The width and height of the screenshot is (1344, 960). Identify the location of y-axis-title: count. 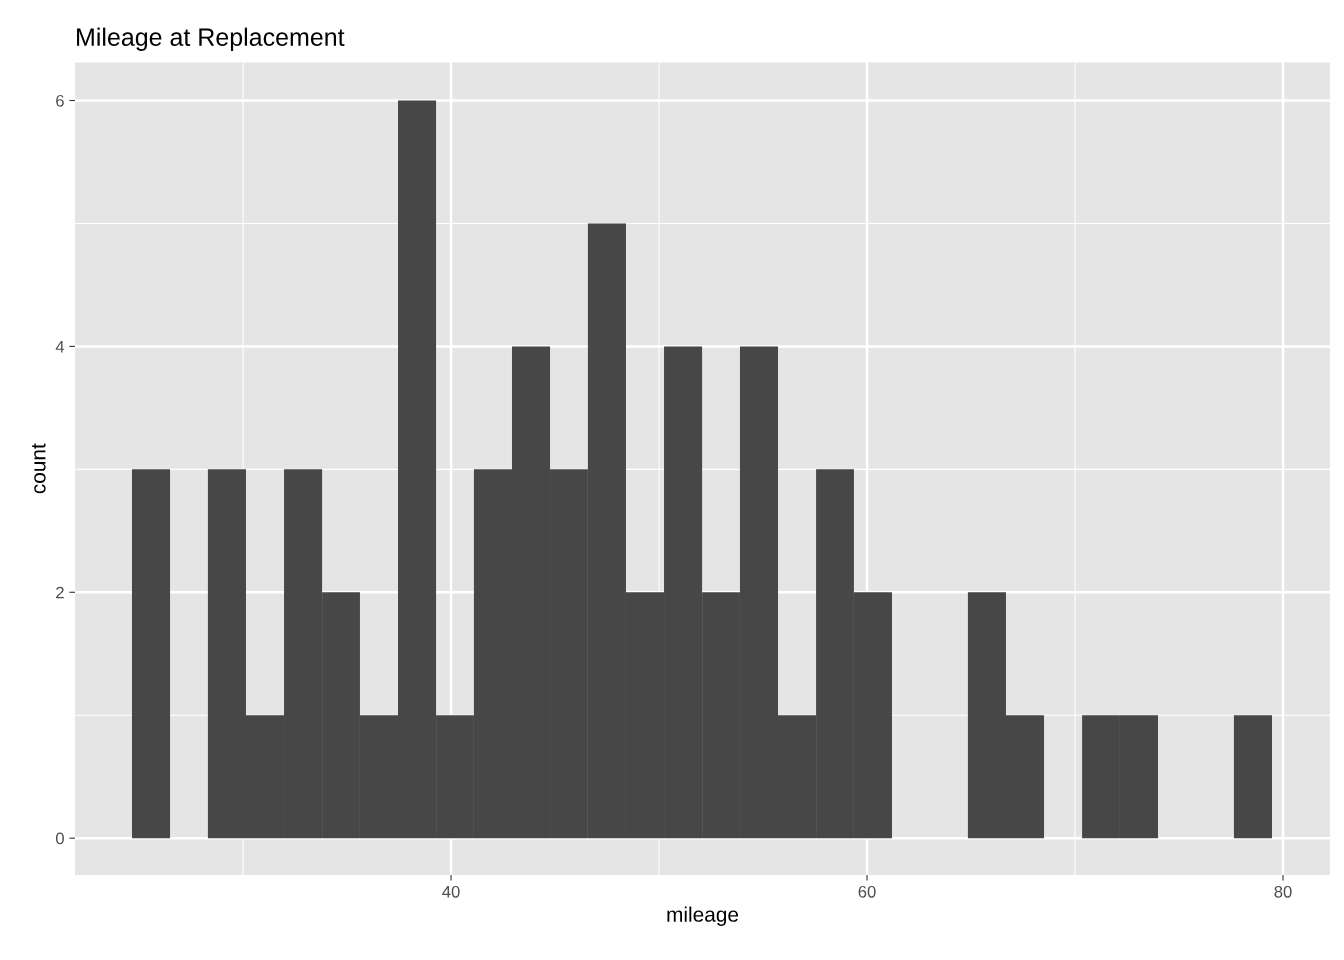
(38, 468).